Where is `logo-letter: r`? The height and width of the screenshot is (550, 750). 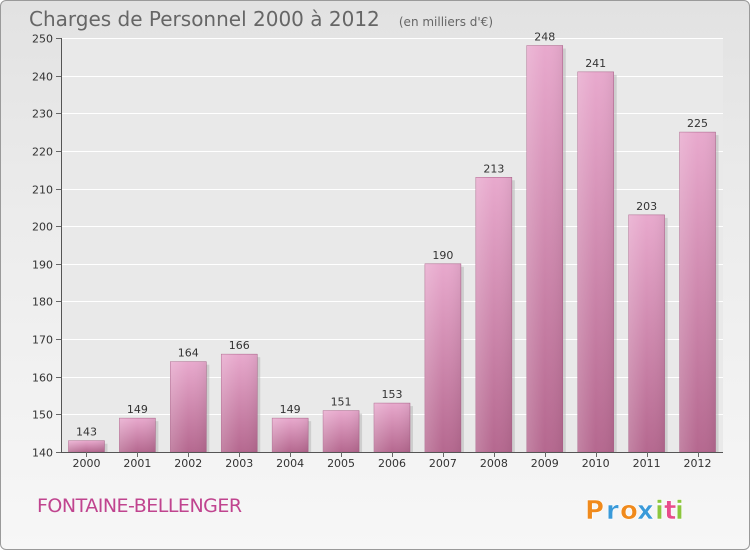
logo-letter: r is located at coordinates (612, 511).